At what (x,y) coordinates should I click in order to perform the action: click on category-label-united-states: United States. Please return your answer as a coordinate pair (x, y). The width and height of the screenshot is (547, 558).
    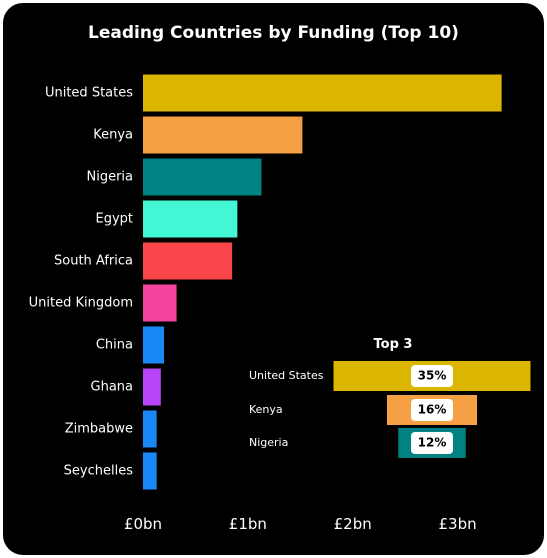
    Looking at the image, I should click on (89, 93).